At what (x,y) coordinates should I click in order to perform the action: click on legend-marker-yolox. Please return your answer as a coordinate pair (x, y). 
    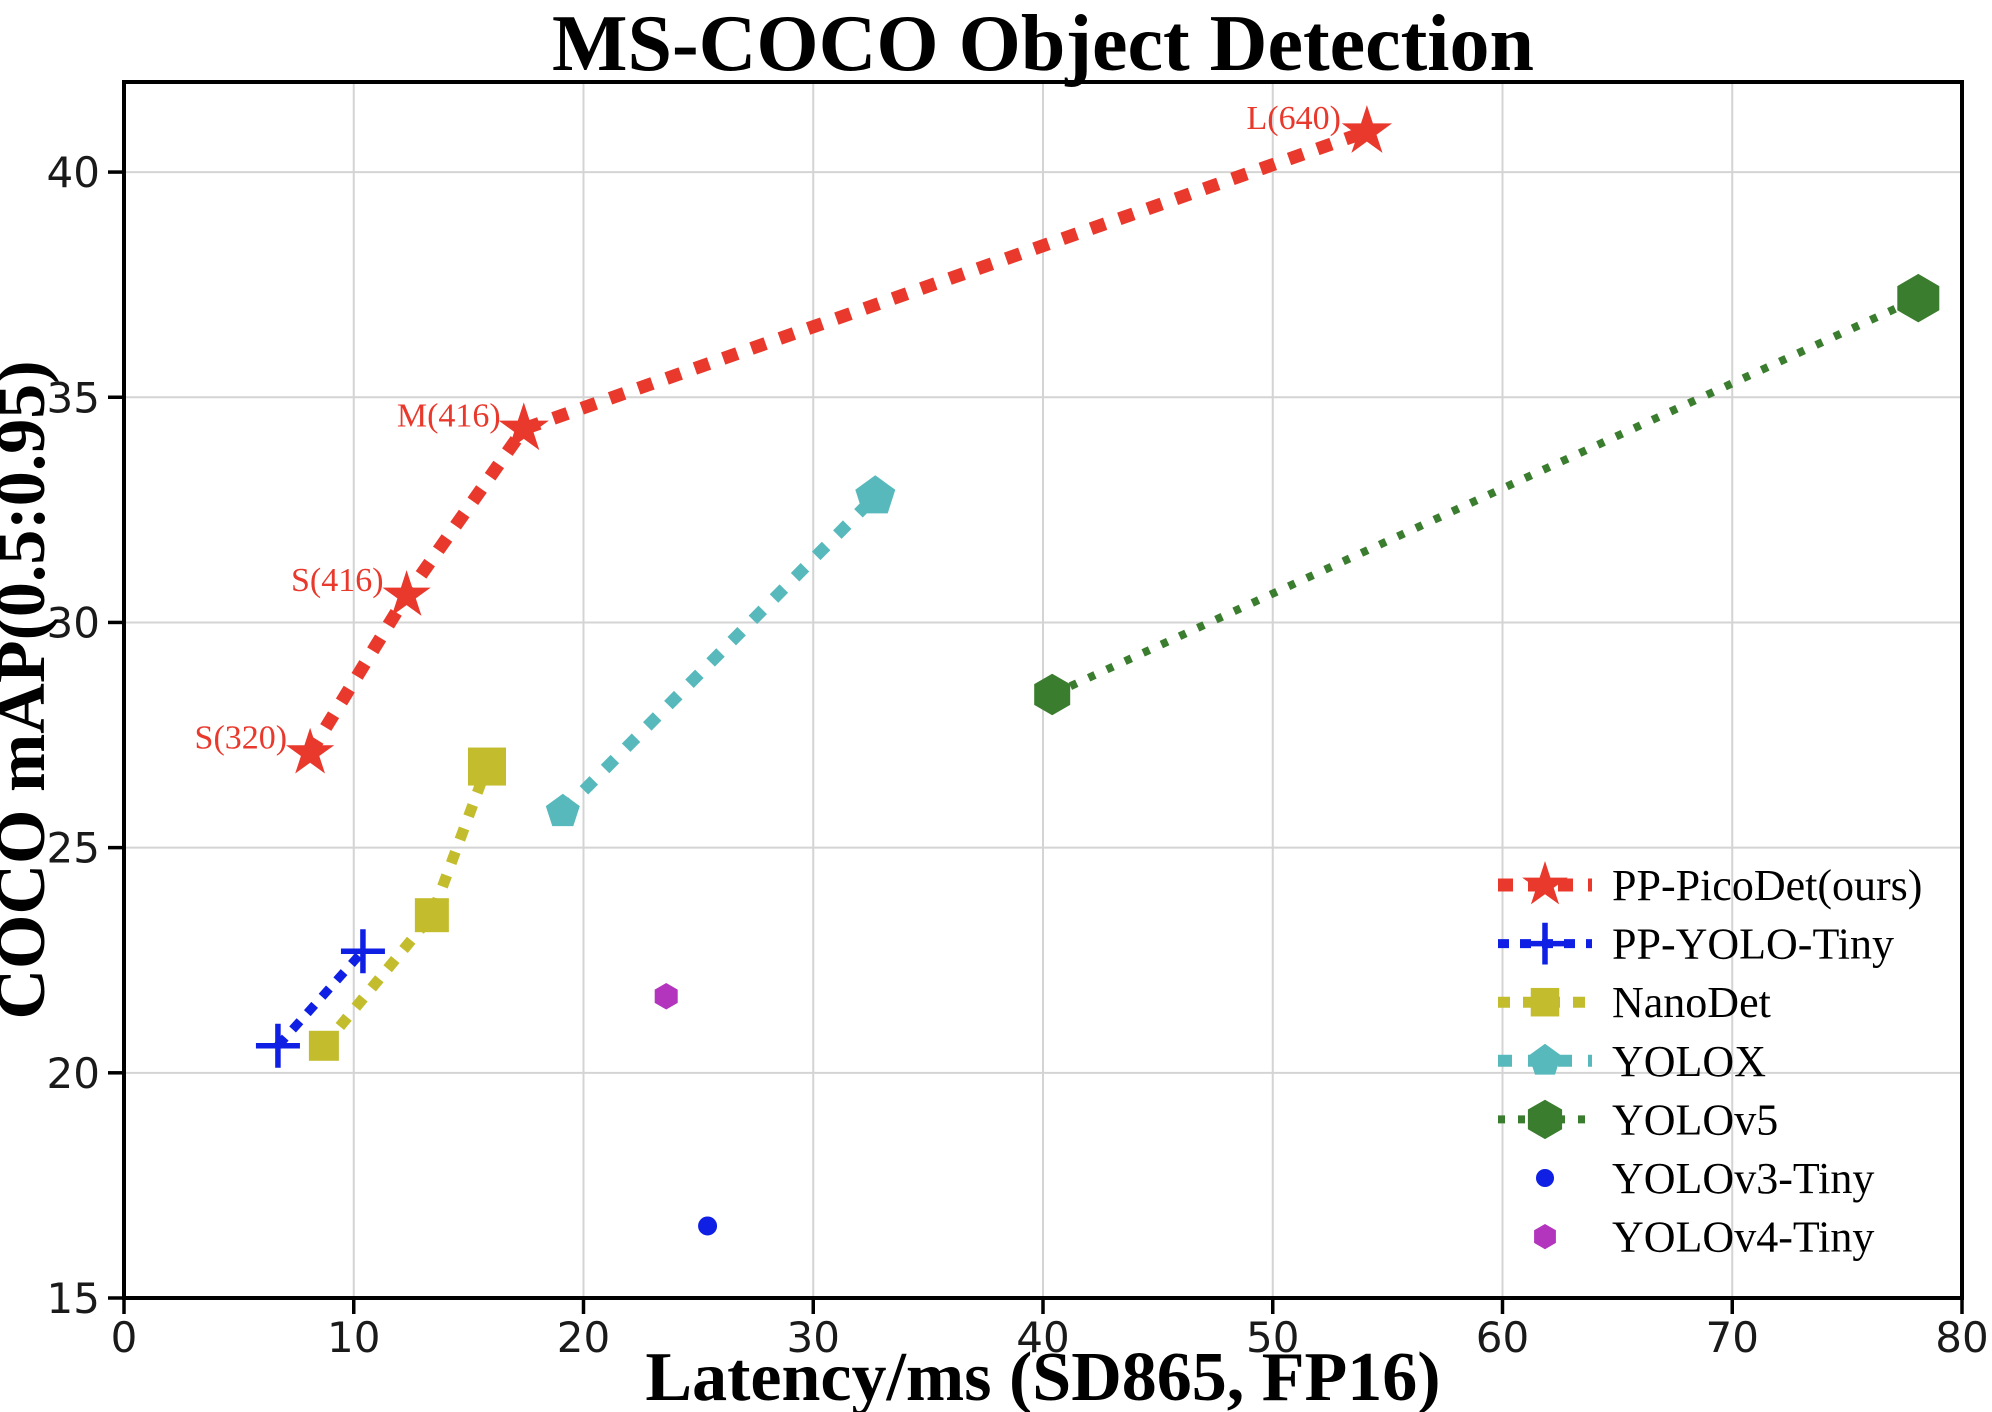
    Looking at the image, I should click on (1545, 1059).